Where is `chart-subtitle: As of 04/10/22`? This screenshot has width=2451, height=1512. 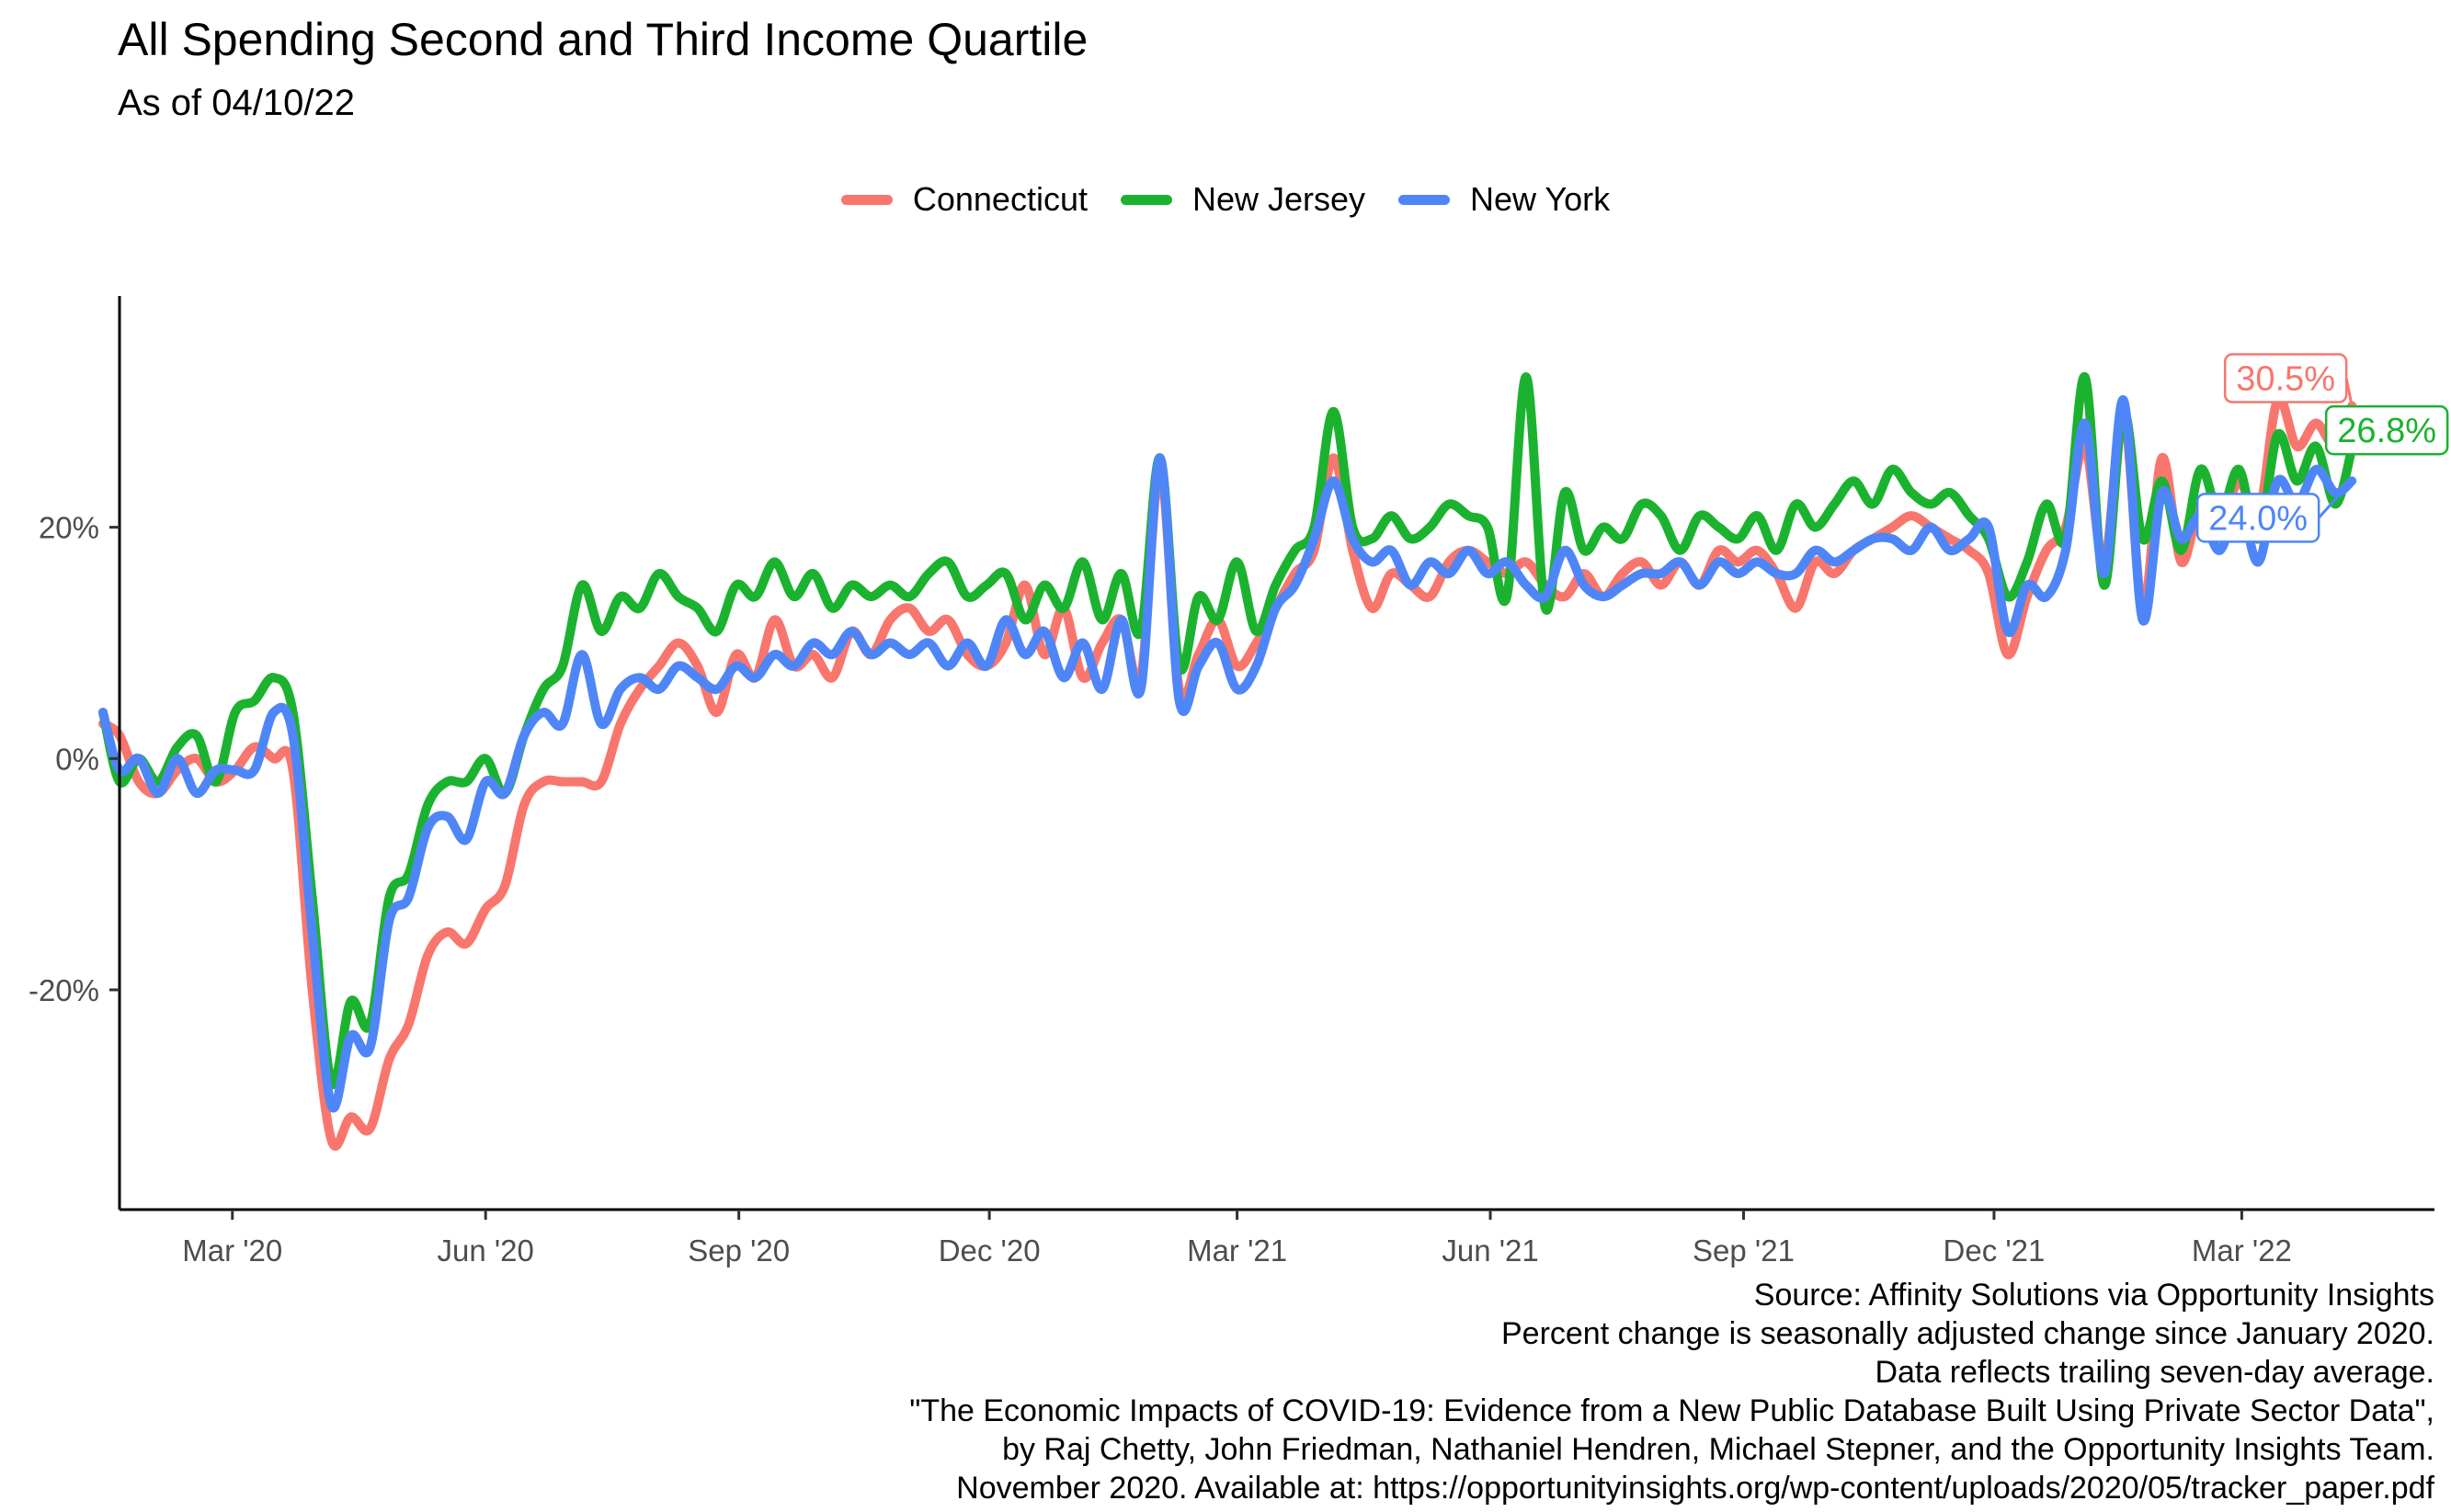 chart-subtitle: As of 04/10/22 is located at coordinates (236, 103).